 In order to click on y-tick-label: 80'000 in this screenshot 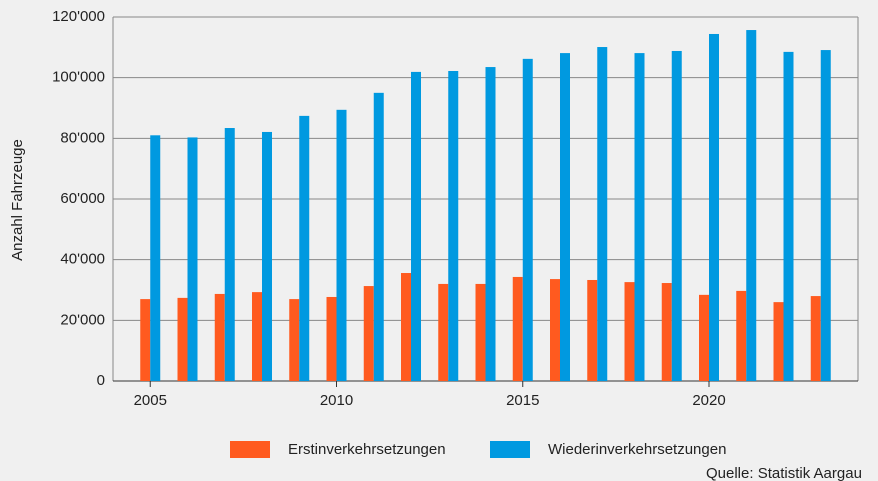, I will do `click(82, 137)`.